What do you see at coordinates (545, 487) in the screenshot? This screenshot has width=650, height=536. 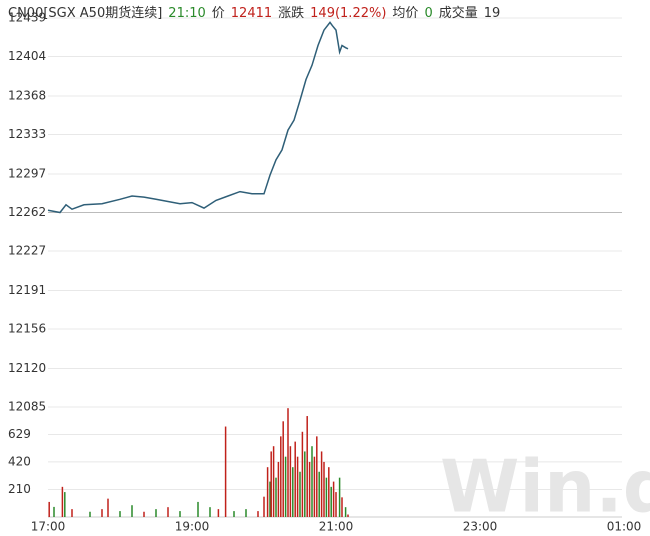 I see `watermark: Win.d` at bounding box center [545, 487].